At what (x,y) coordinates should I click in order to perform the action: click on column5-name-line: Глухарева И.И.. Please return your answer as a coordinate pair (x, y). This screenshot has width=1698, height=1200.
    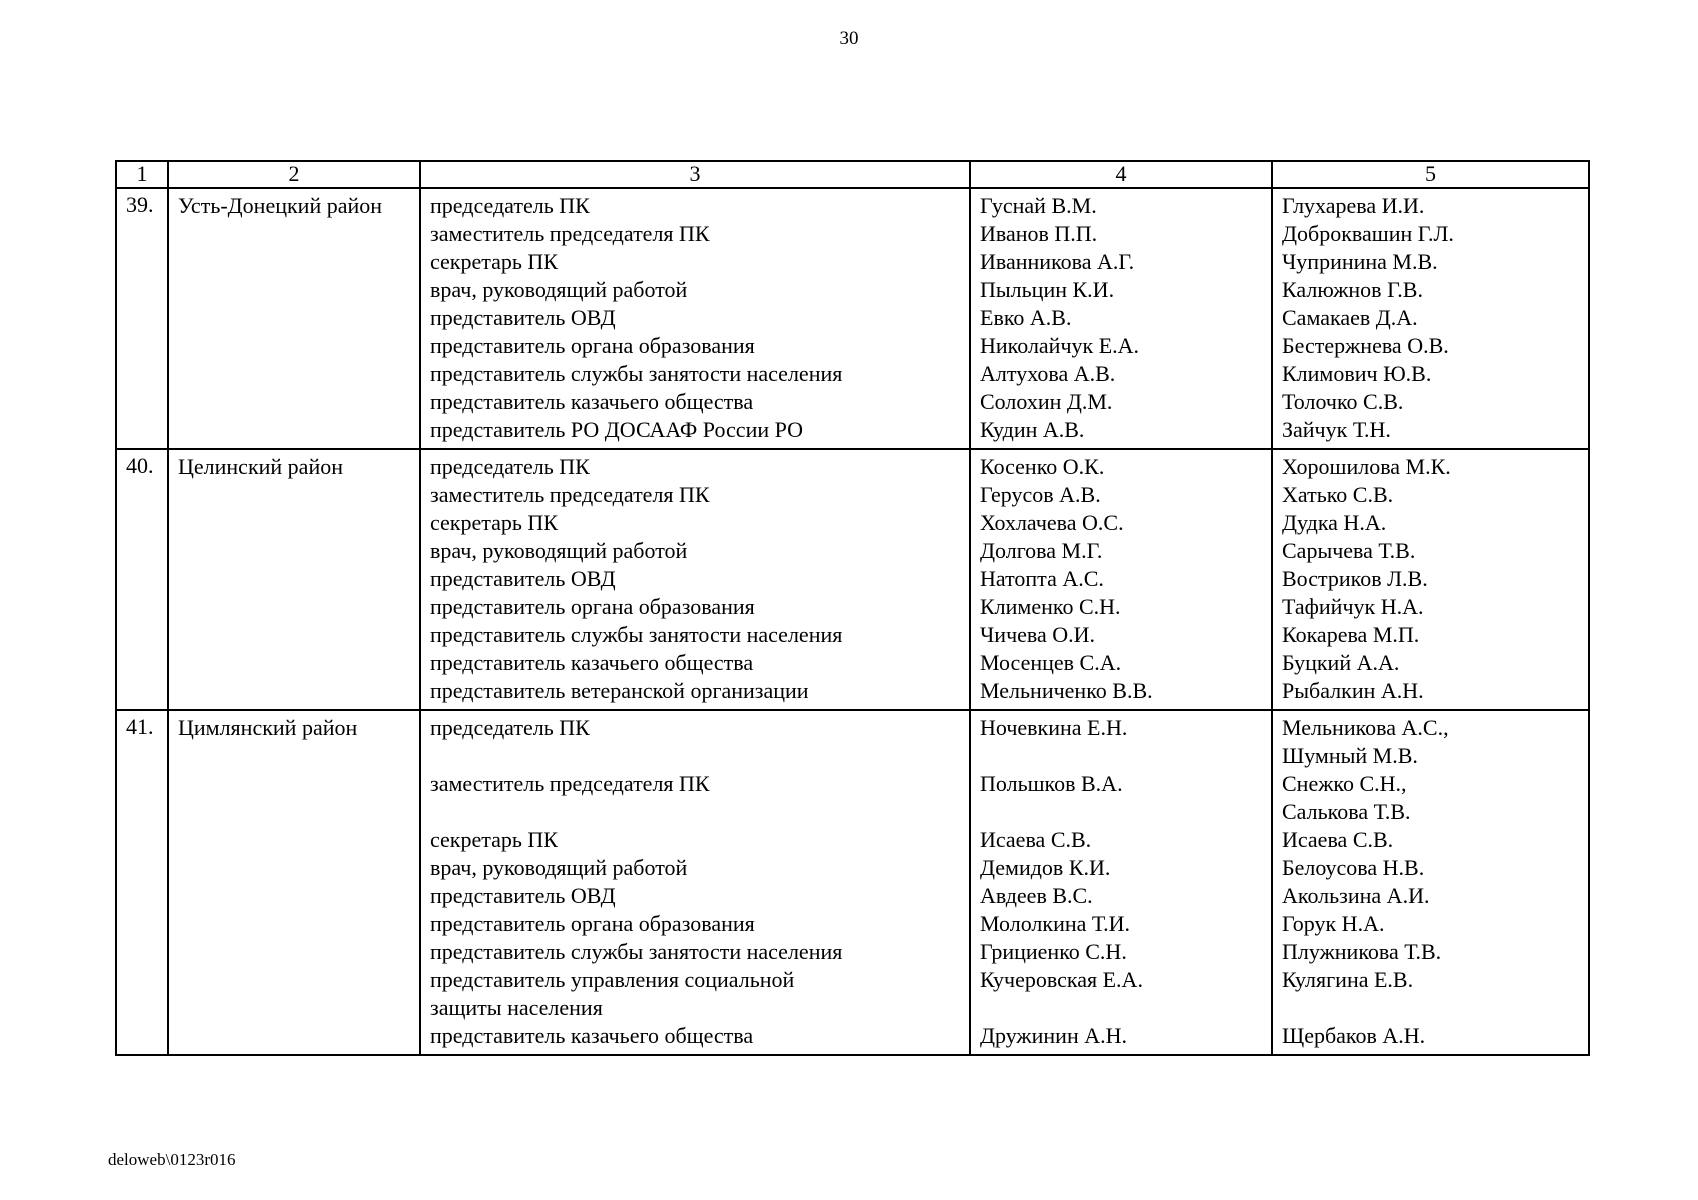
    Looking at the image, I should click on (1353, 205).